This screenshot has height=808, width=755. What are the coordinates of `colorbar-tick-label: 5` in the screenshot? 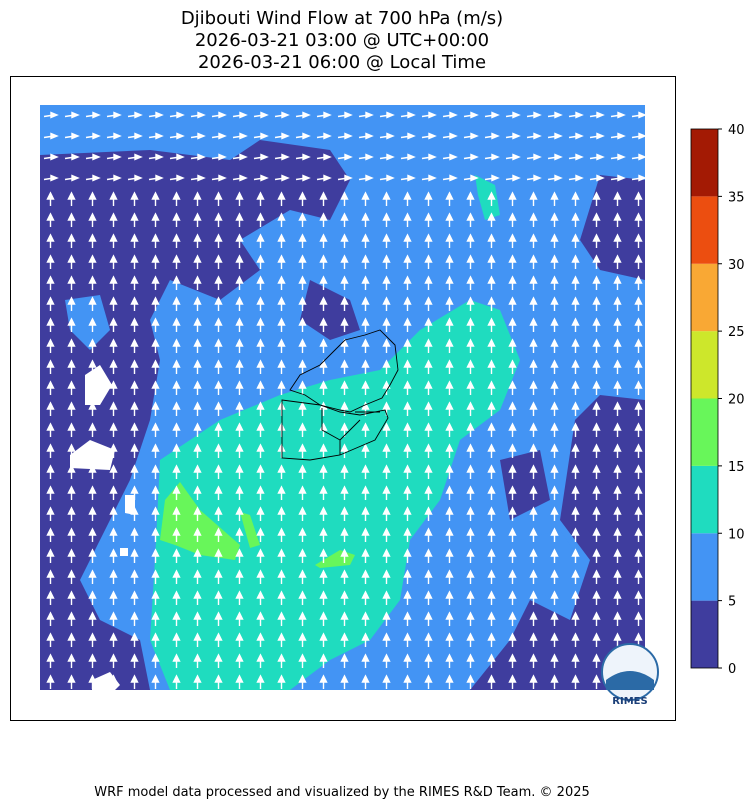 It's located at (732, 602).